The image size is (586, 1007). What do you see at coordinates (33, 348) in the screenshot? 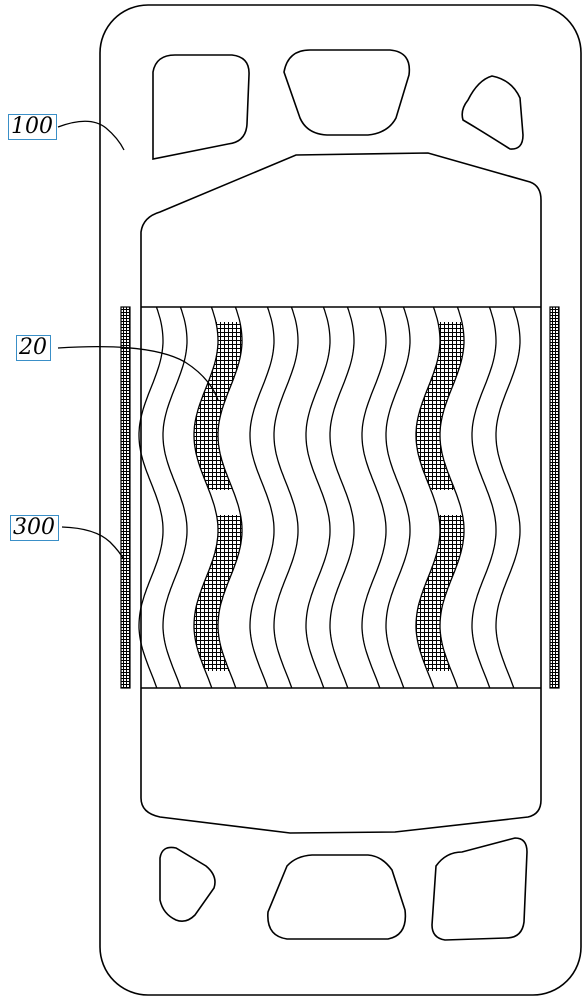
I see `label-20: 20` at bounding box center [33, 348].